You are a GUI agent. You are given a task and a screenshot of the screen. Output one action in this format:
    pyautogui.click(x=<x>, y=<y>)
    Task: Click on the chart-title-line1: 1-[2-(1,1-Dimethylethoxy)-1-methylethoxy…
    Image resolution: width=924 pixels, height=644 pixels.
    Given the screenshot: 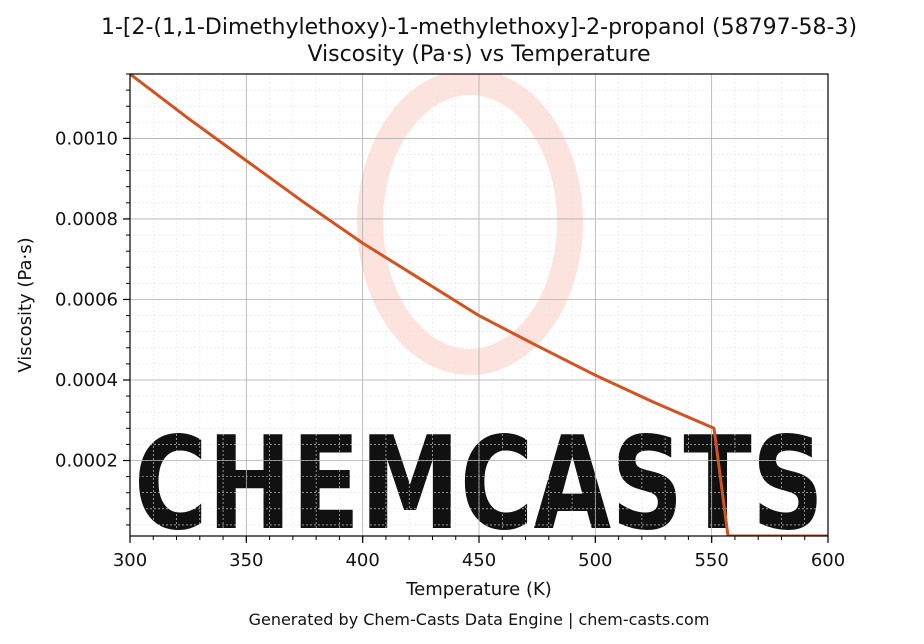 What is the action you would take?
    pyautogui.click(x=479, y=27)
    